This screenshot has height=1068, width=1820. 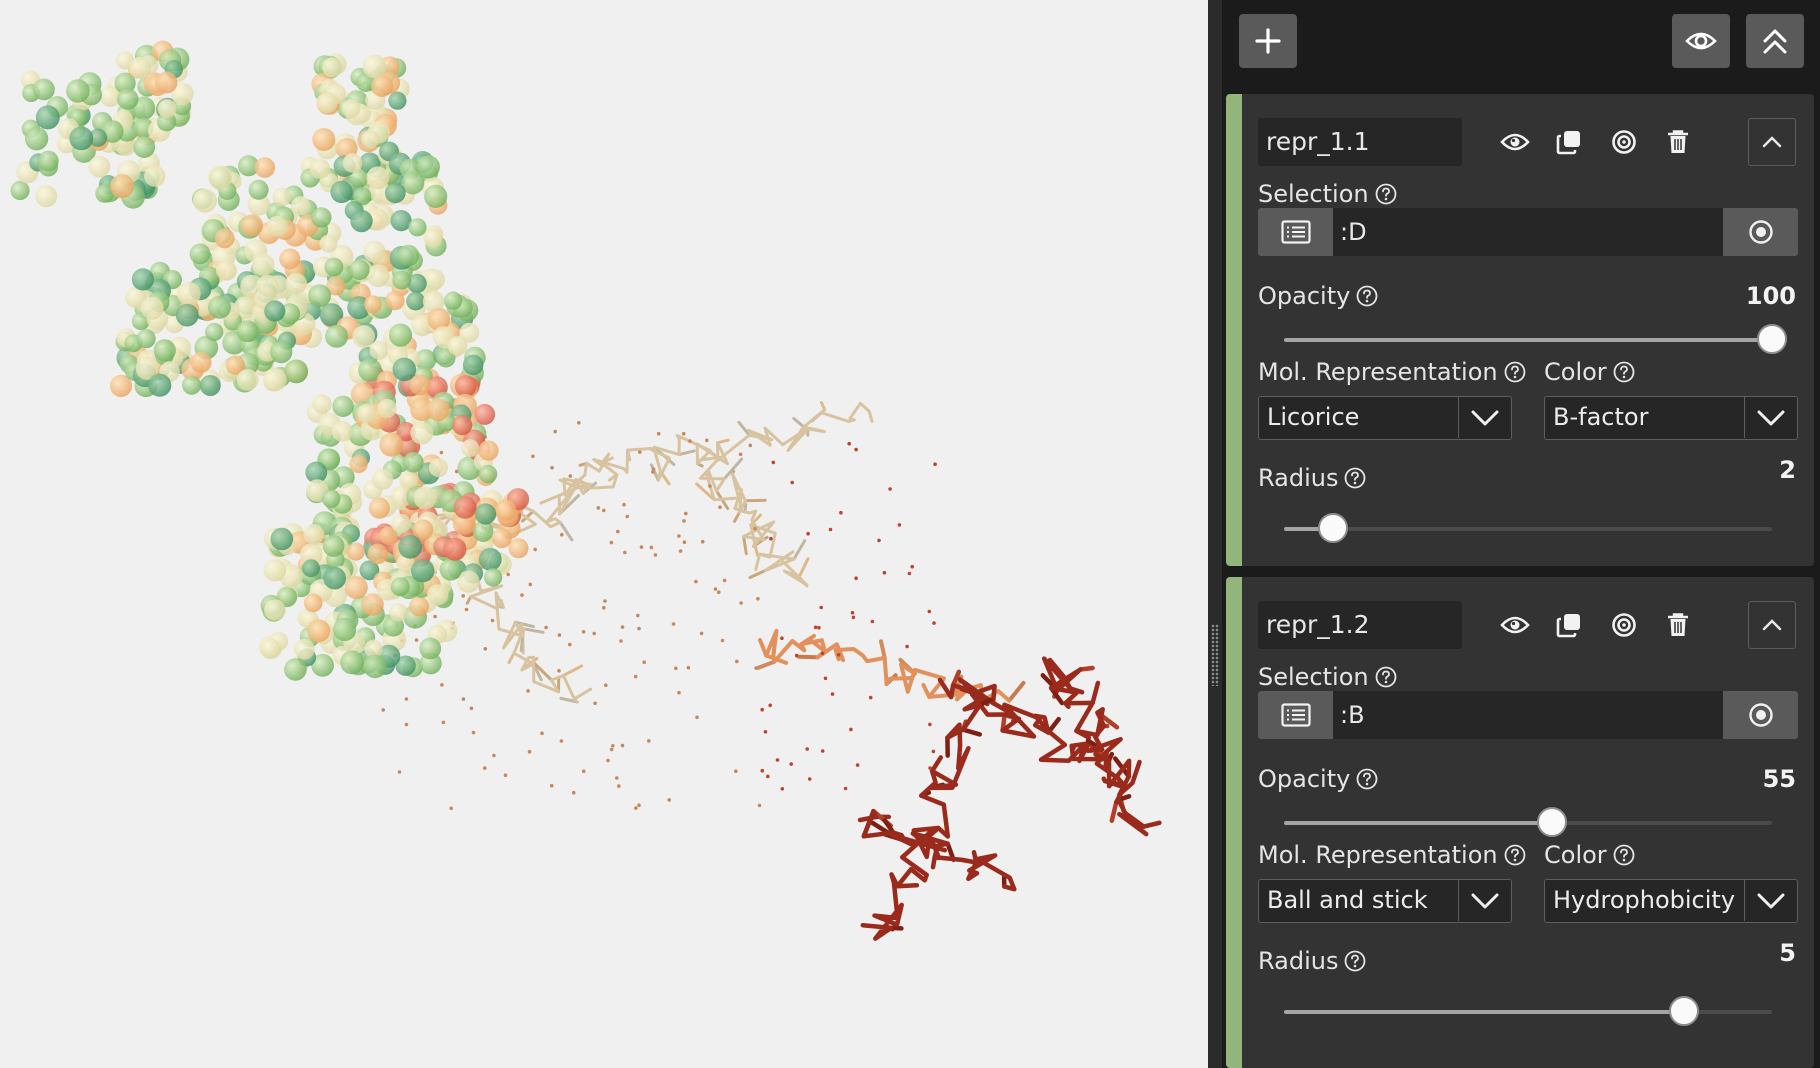 I want to click on radius-value: 5, so click(x=1787, y=953).